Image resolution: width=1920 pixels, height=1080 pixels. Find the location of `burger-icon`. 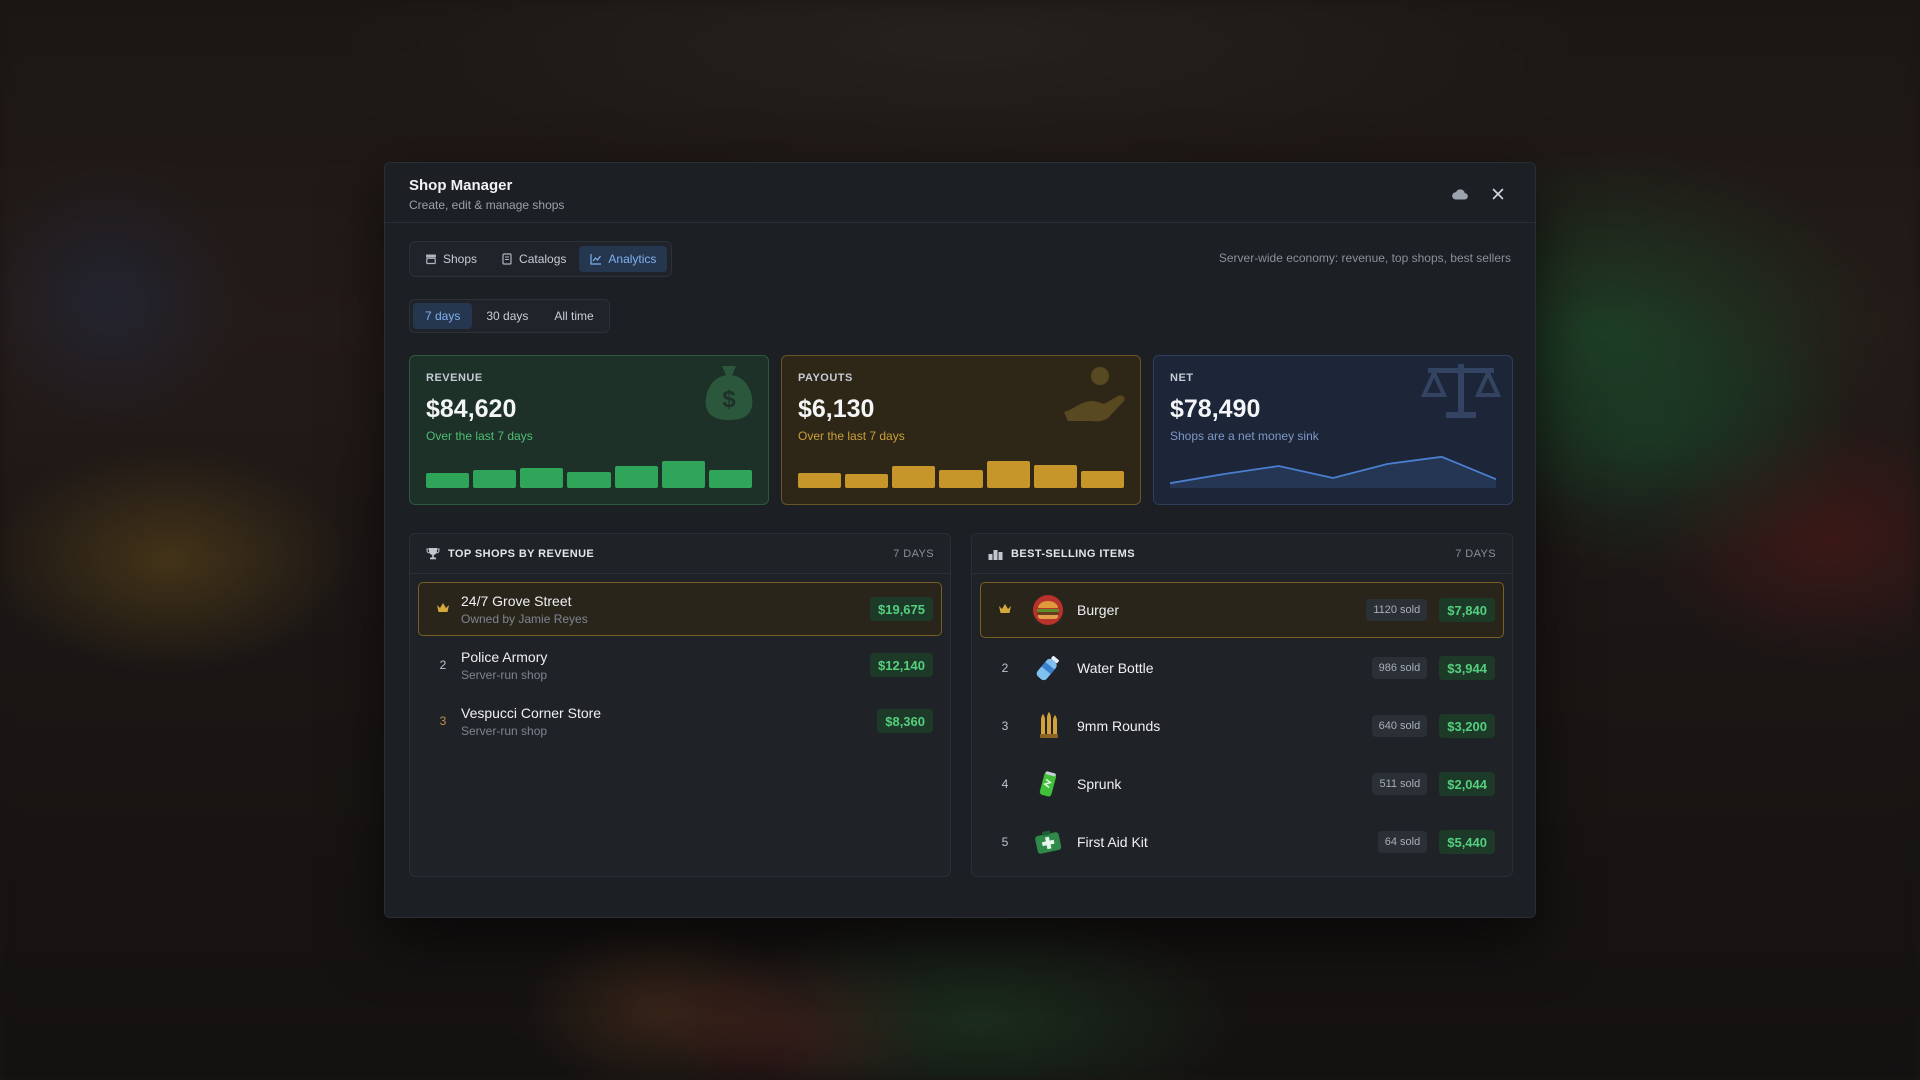

burger-icon is located at coordinates (1048, 610).